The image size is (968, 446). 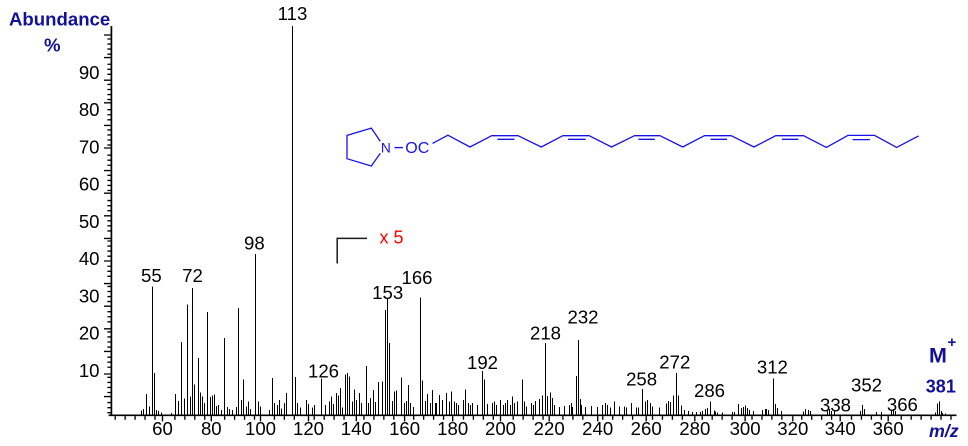 What do you see at coordinates (597, 428) in the screenshot?
I see `svg-text: 240` at bounding box center [597, 428].